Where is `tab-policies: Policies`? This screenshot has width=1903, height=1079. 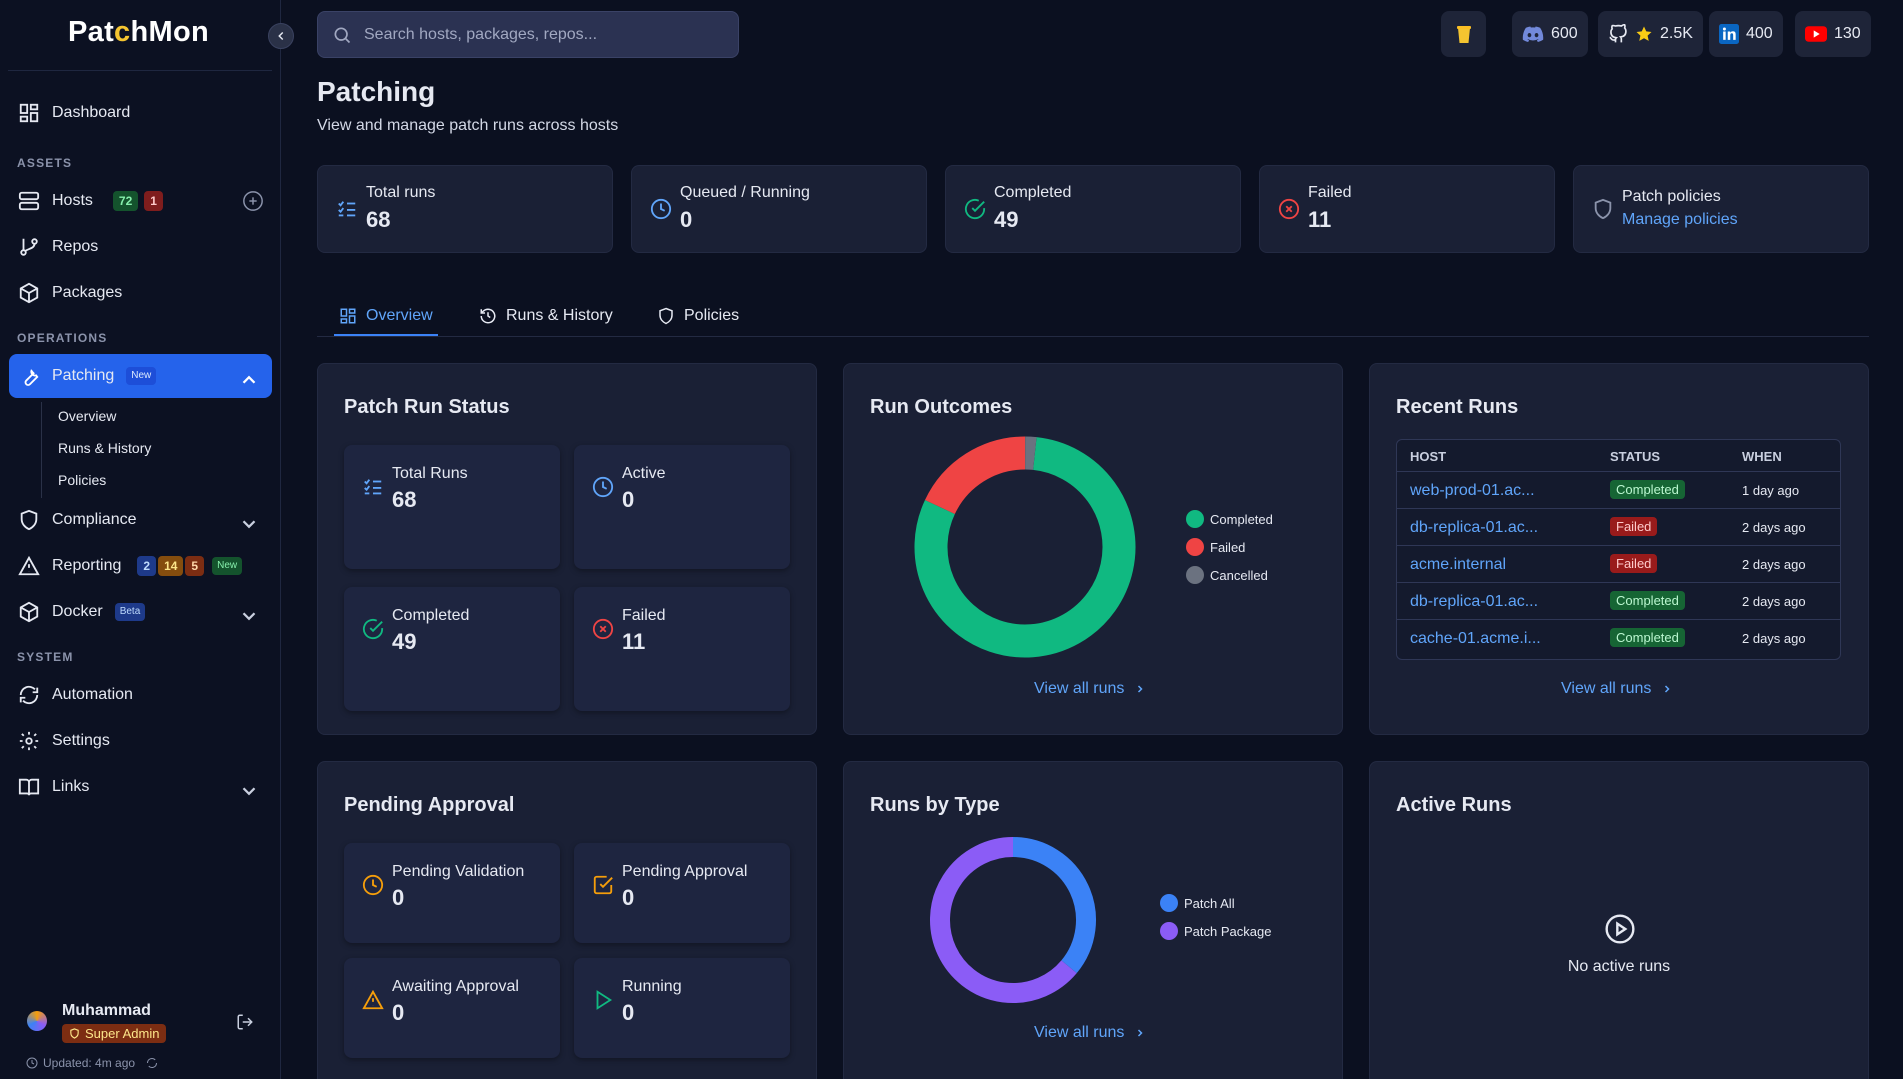 tab-policies: Policies is located at coordinates (698, 316).